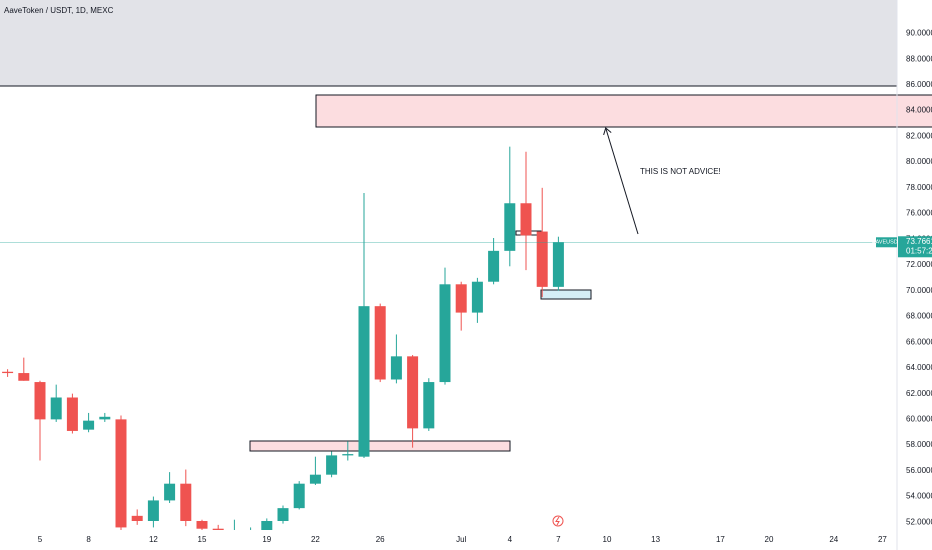  I want to click on x-tick-label: 17, so click(720, 539).